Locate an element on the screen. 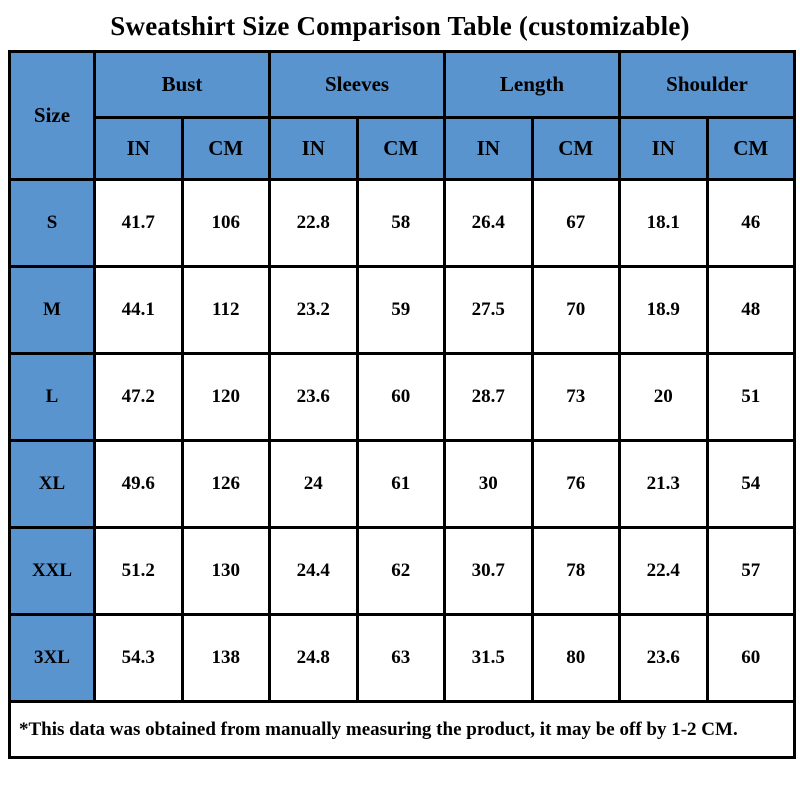 The width and height of the screenshot is (800, 800). measurement-cell: 48 is located at coordinates (751, 310).